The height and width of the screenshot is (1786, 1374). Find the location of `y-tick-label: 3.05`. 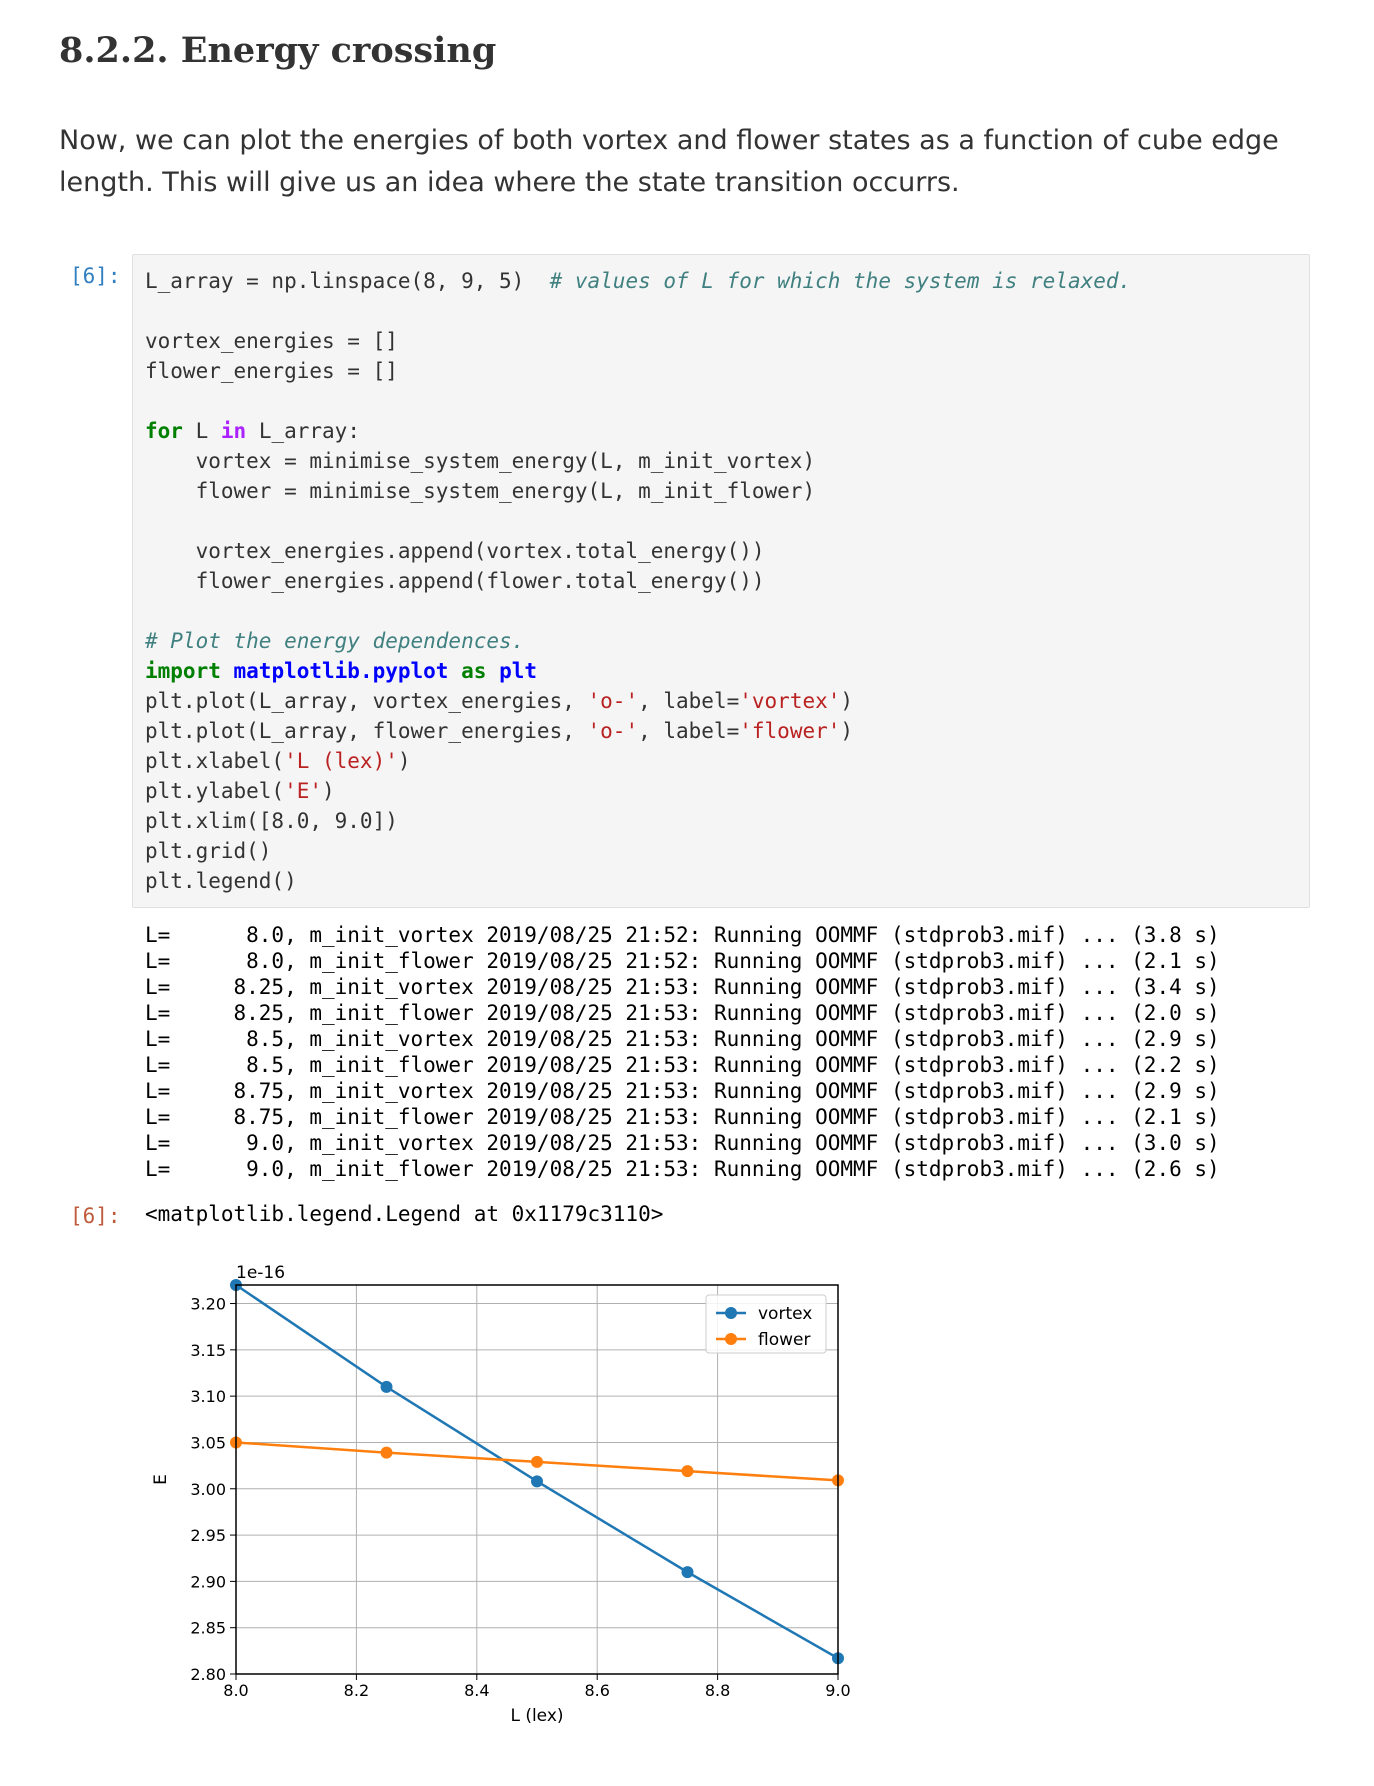

y-tick-label: 3.05 is located at coordinates (208, 1442).